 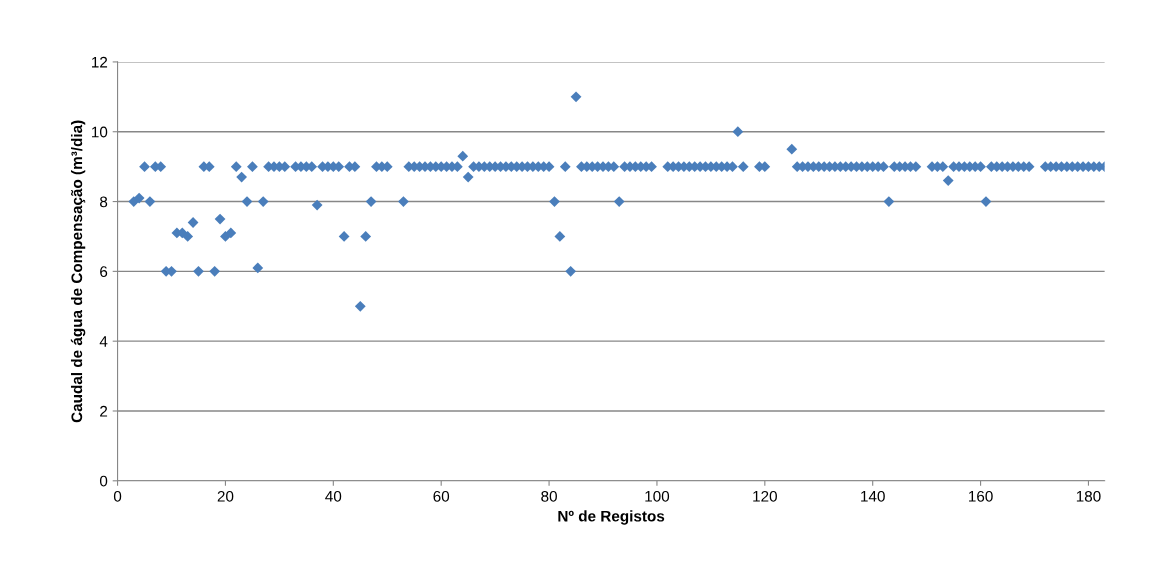 What do you see at coordinates (657, 496) in the screenshot?
I see `x-tick-label: 100` at bounding box center [657, 496].